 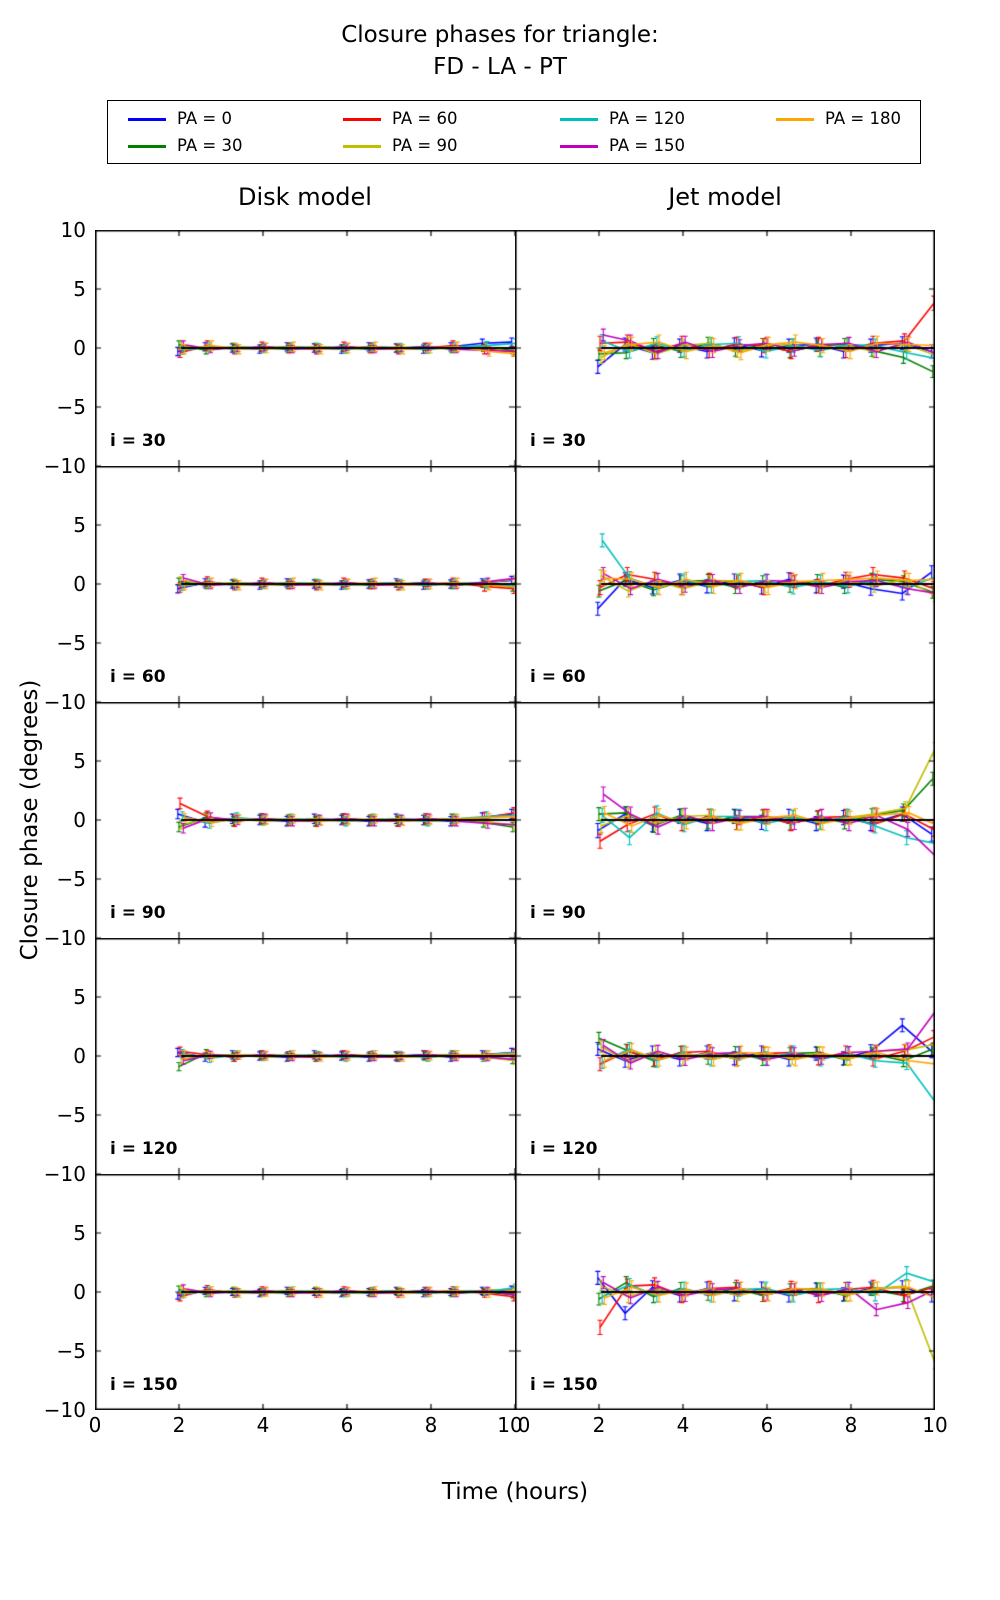 I want to click on legend-entry: PA = 30, so click(x=185, y=146).